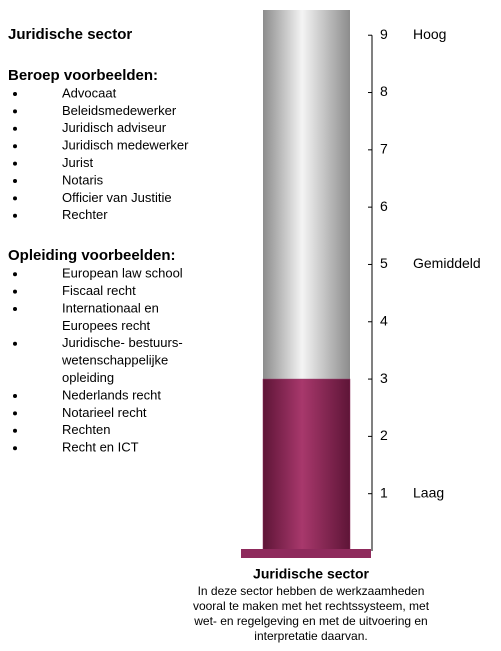 This screenshot has width=501, height=651. Describe the element at coordinates (114, 127) in the screenshot. I see `list-item: Juridisch adviseur` at that location.